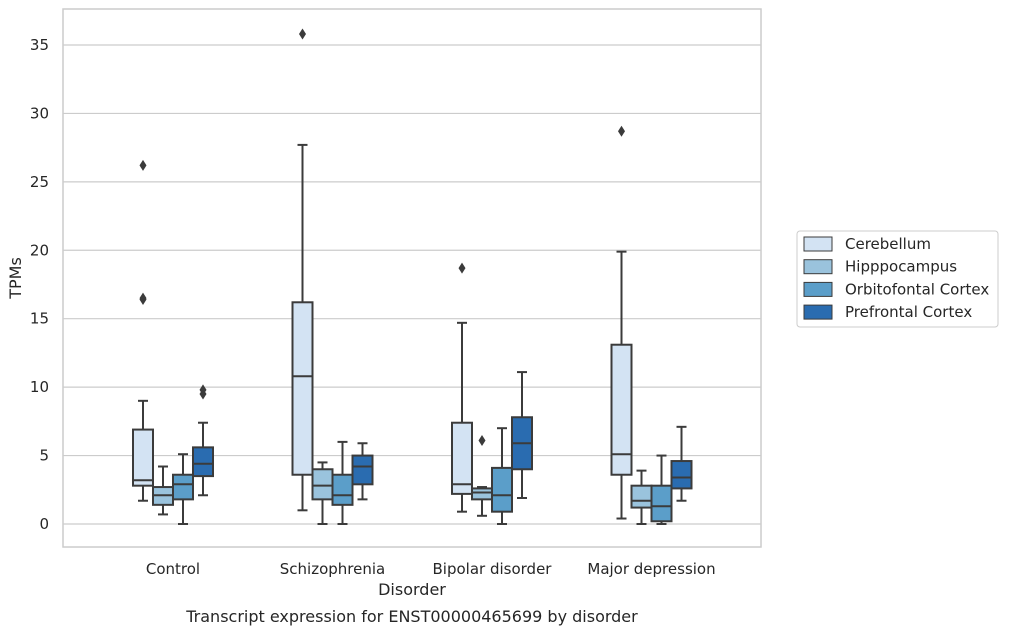  Describe the element at coordinates (15, 278) in the screenshot. I see `y-axis-label: TPMs` at that location.